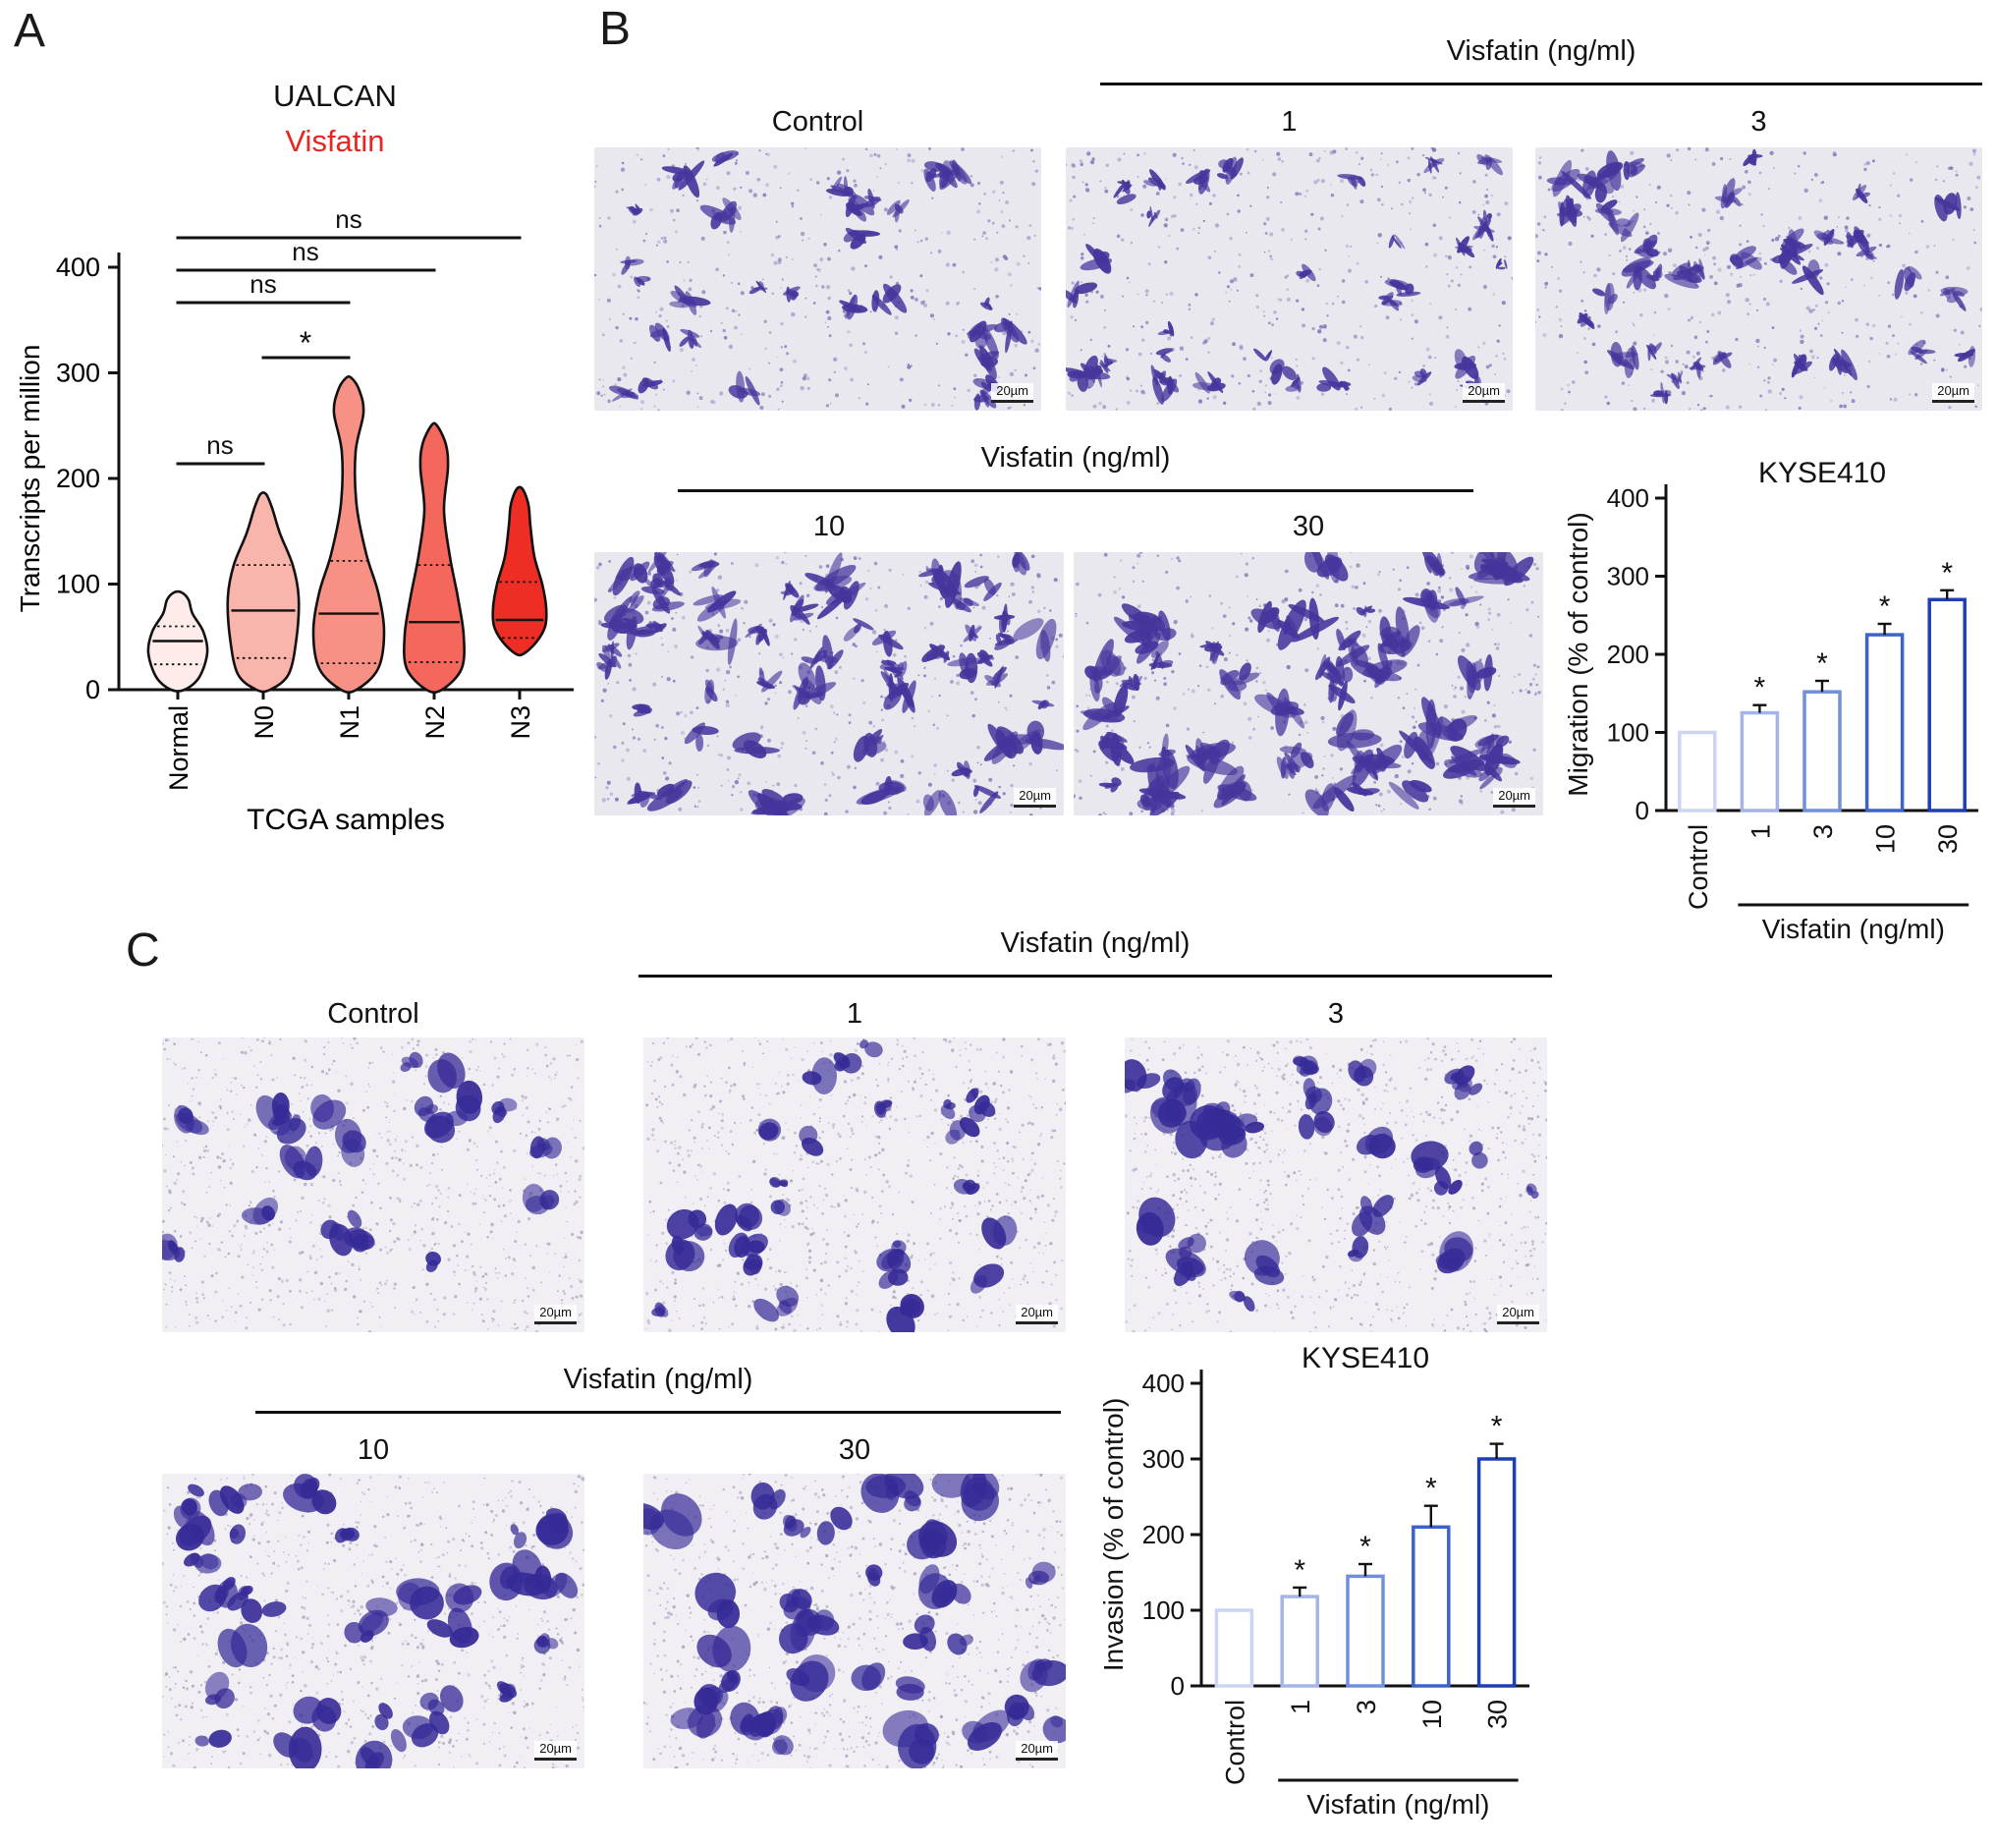 This screenshot has height=1848, width=1996. Describe the element at coordinates (264, 722) in the screenshot. I see `x-cat-n0: N0` at that location.